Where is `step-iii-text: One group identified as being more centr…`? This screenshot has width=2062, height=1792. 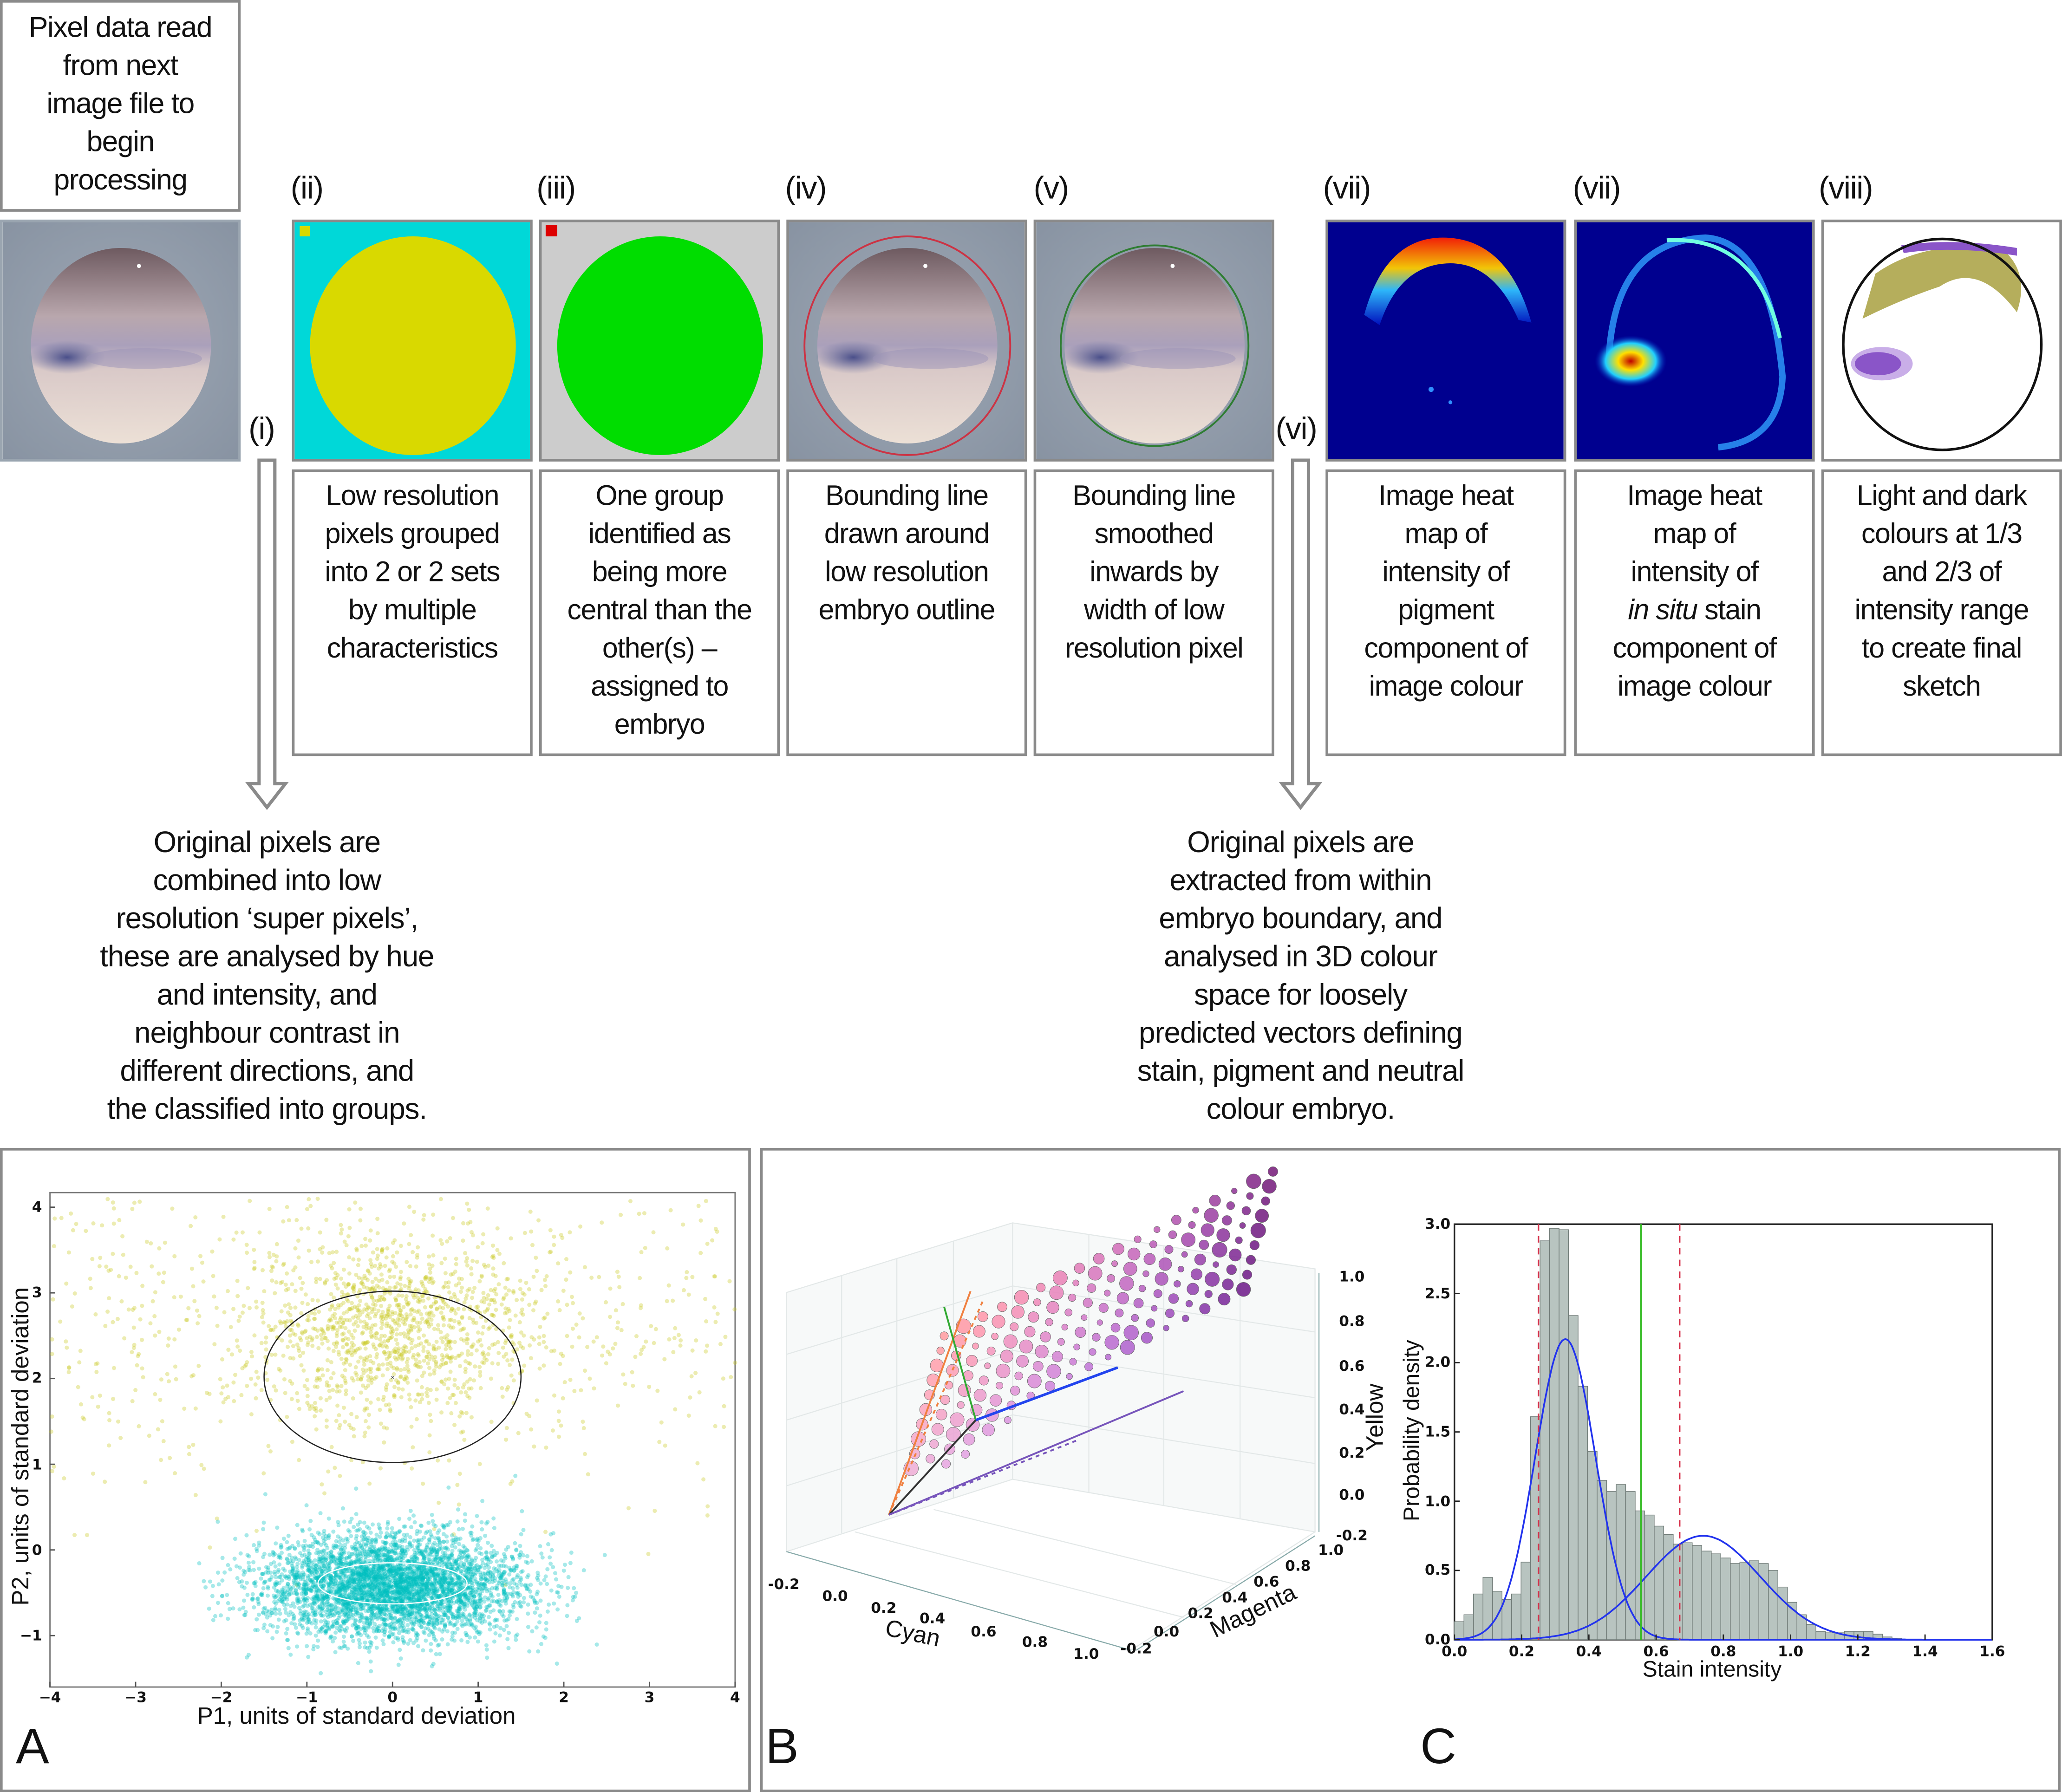
step-iii-text: One group identified as being more centr… is located at coordinates (659, 610).